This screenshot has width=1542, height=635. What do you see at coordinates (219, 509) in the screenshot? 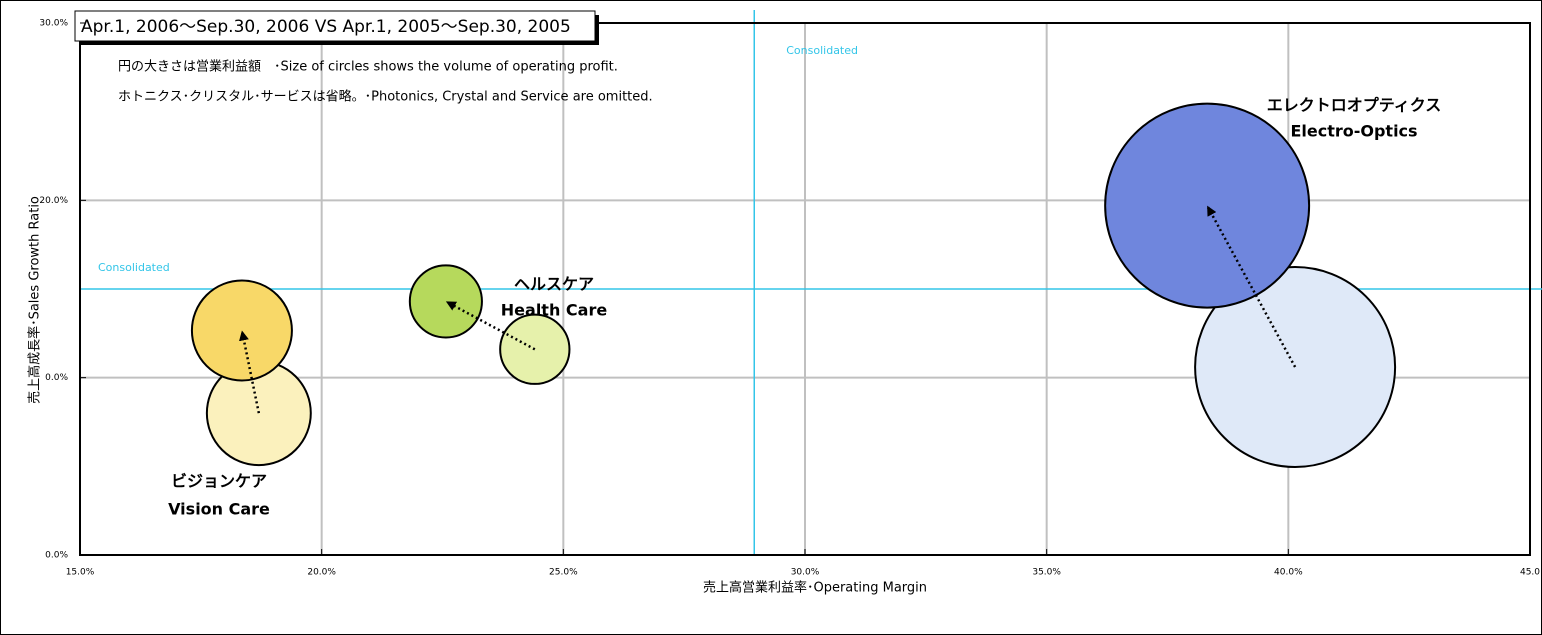
I see `segment-label: Vision Care` at bounding box center [219, 509].